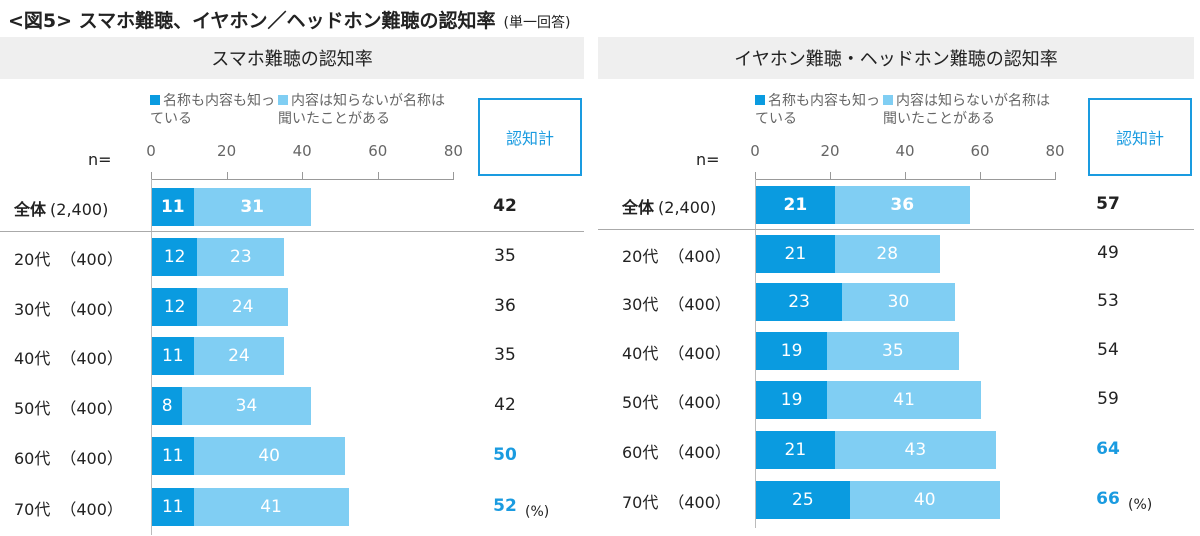 This screenshot has height=536, width=1200. I want to click on row-label: 70代 （400）, so click(676, 501).